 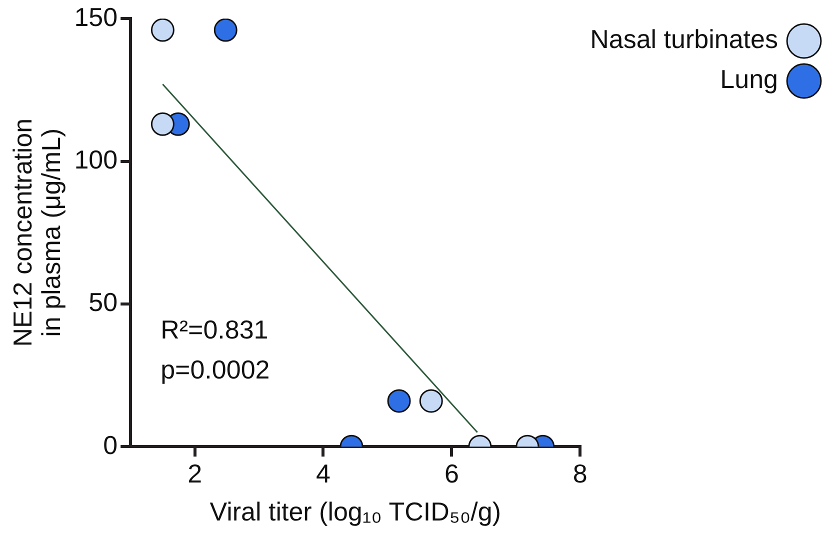 I want to click on y-tick-label: 0, so click(x=110, y=445).